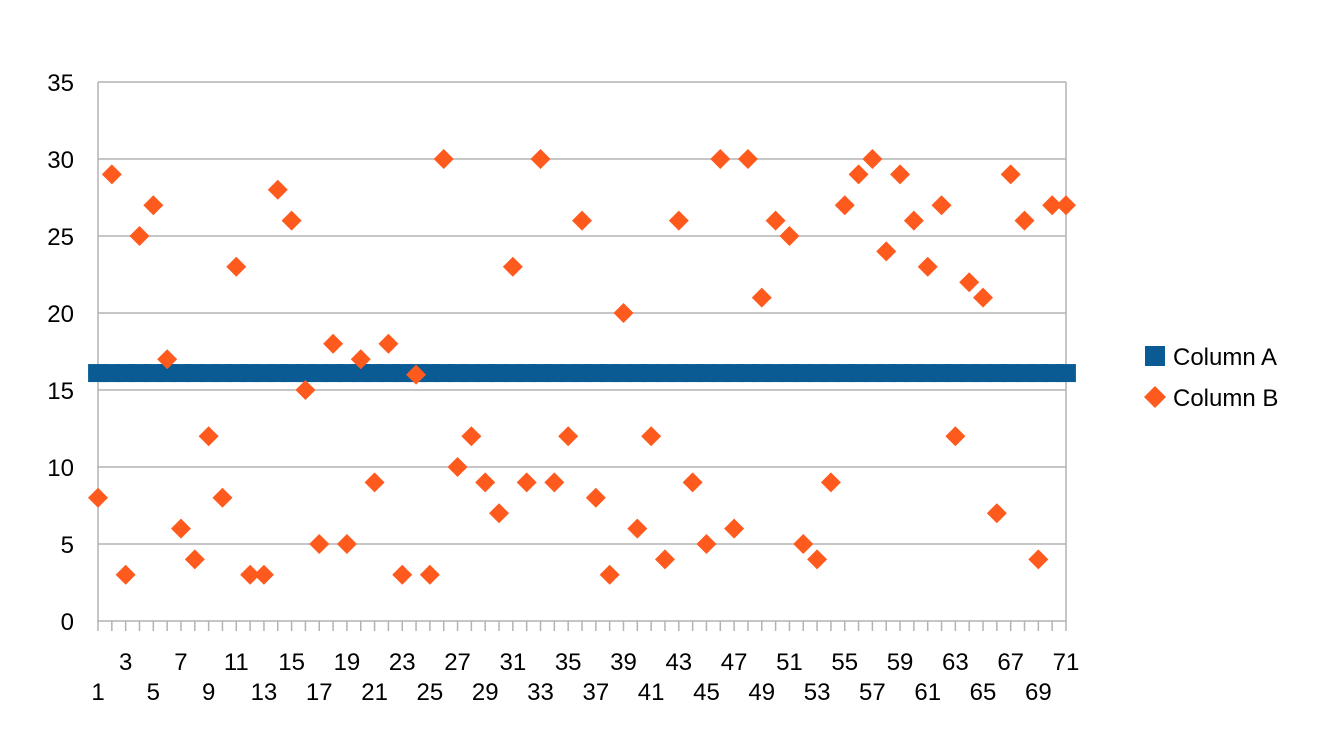  Describe the element at coordinates (1155, 397) in the screenshot. I see `legend-marker-column-b` at that location.